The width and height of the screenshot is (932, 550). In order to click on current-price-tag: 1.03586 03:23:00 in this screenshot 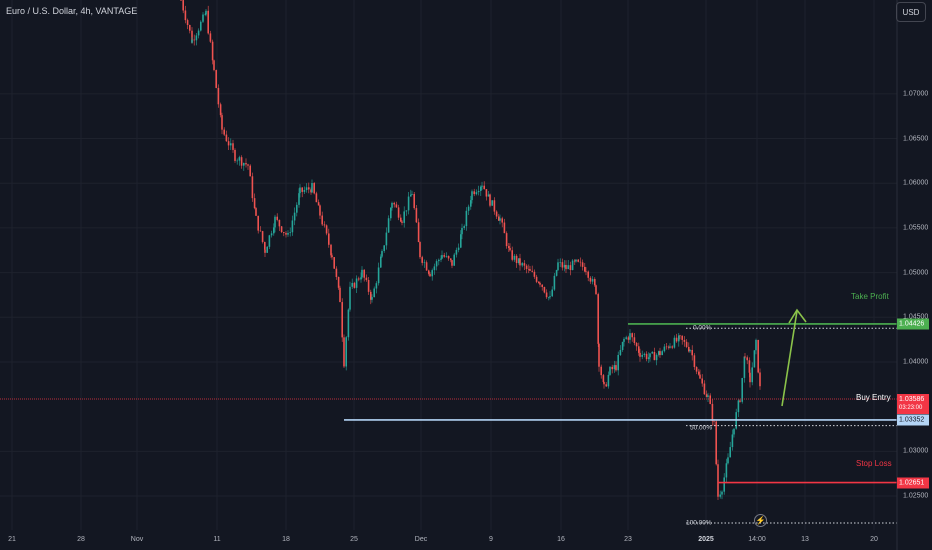, I will do `click(913, 403)`.